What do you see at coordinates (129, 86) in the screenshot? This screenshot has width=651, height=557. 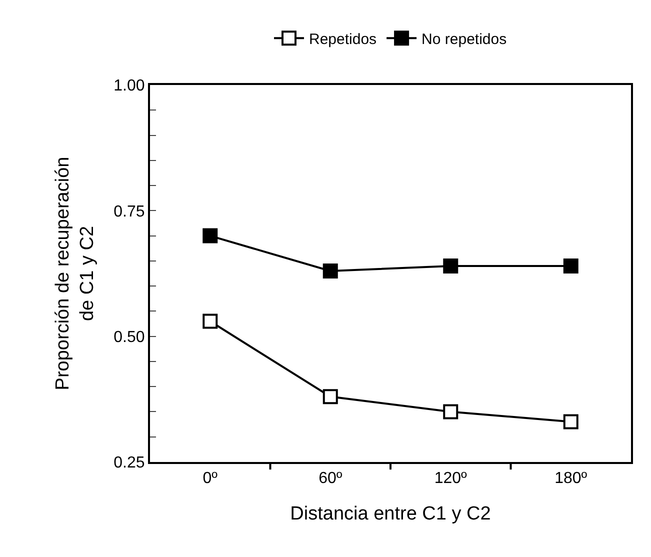 I see `y-tick-label: 1.00` at bounding box center [129, 86].